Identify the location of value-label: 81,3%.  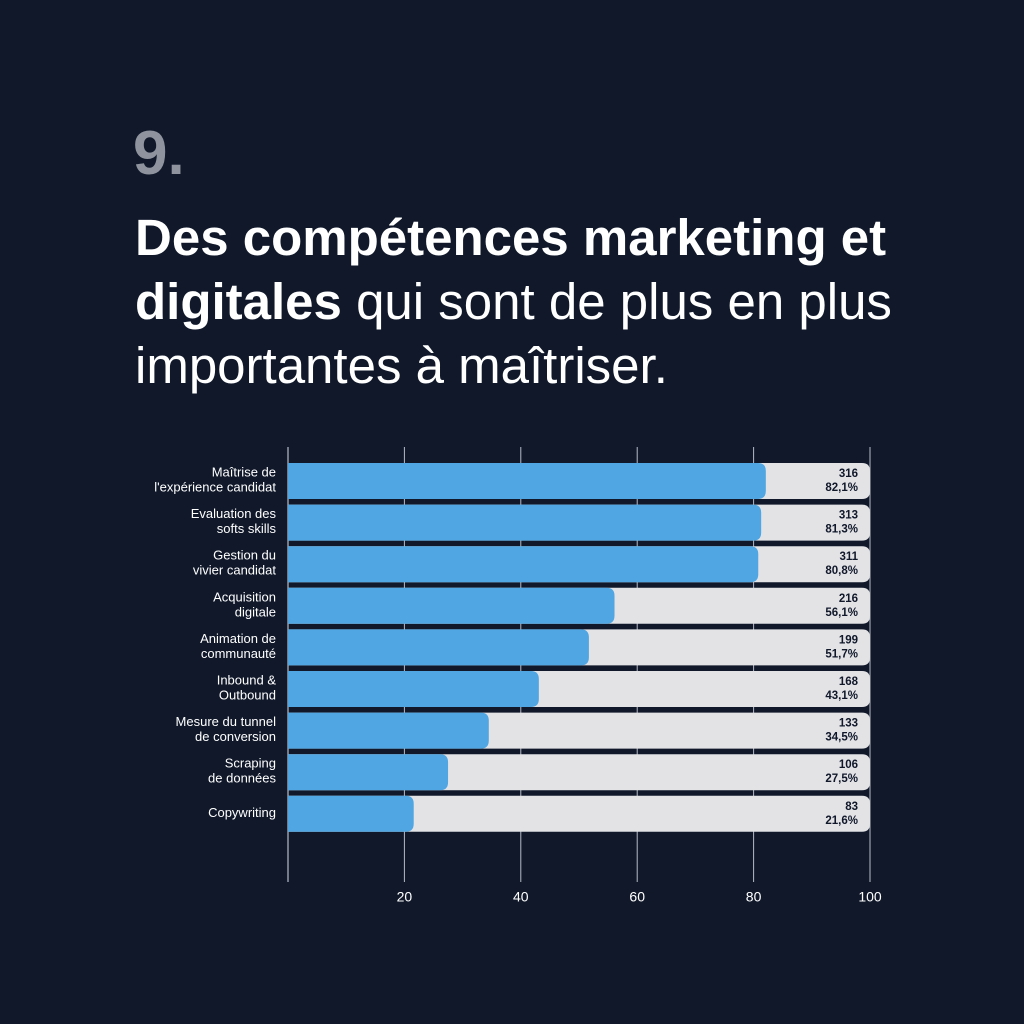
(841, 530).